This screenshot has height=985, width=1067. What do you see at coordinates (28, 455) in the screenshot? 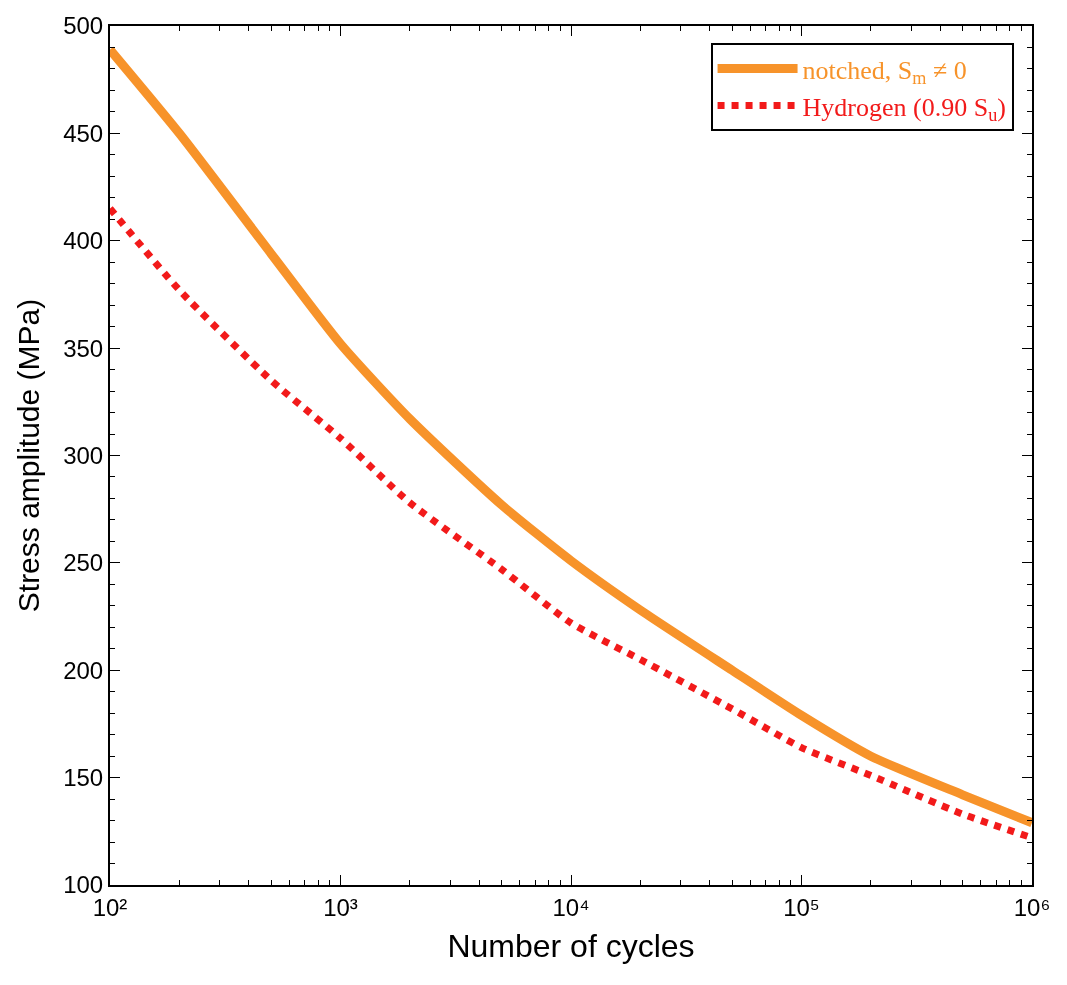
I see `y-axis-title: Stress amplitude (MPa)` at bounding box center [28, 455].